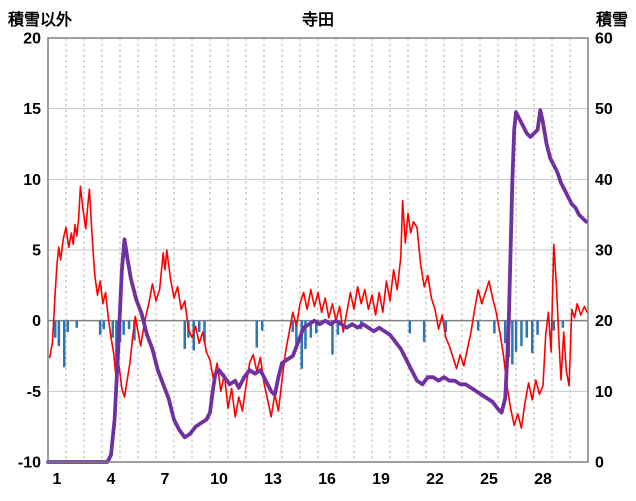 The width and height of the screenshot is (636, 501). Describe the element at coordinates (34, 392) in the screenshot. I see `left-axis-tick-label: -5` at that location.